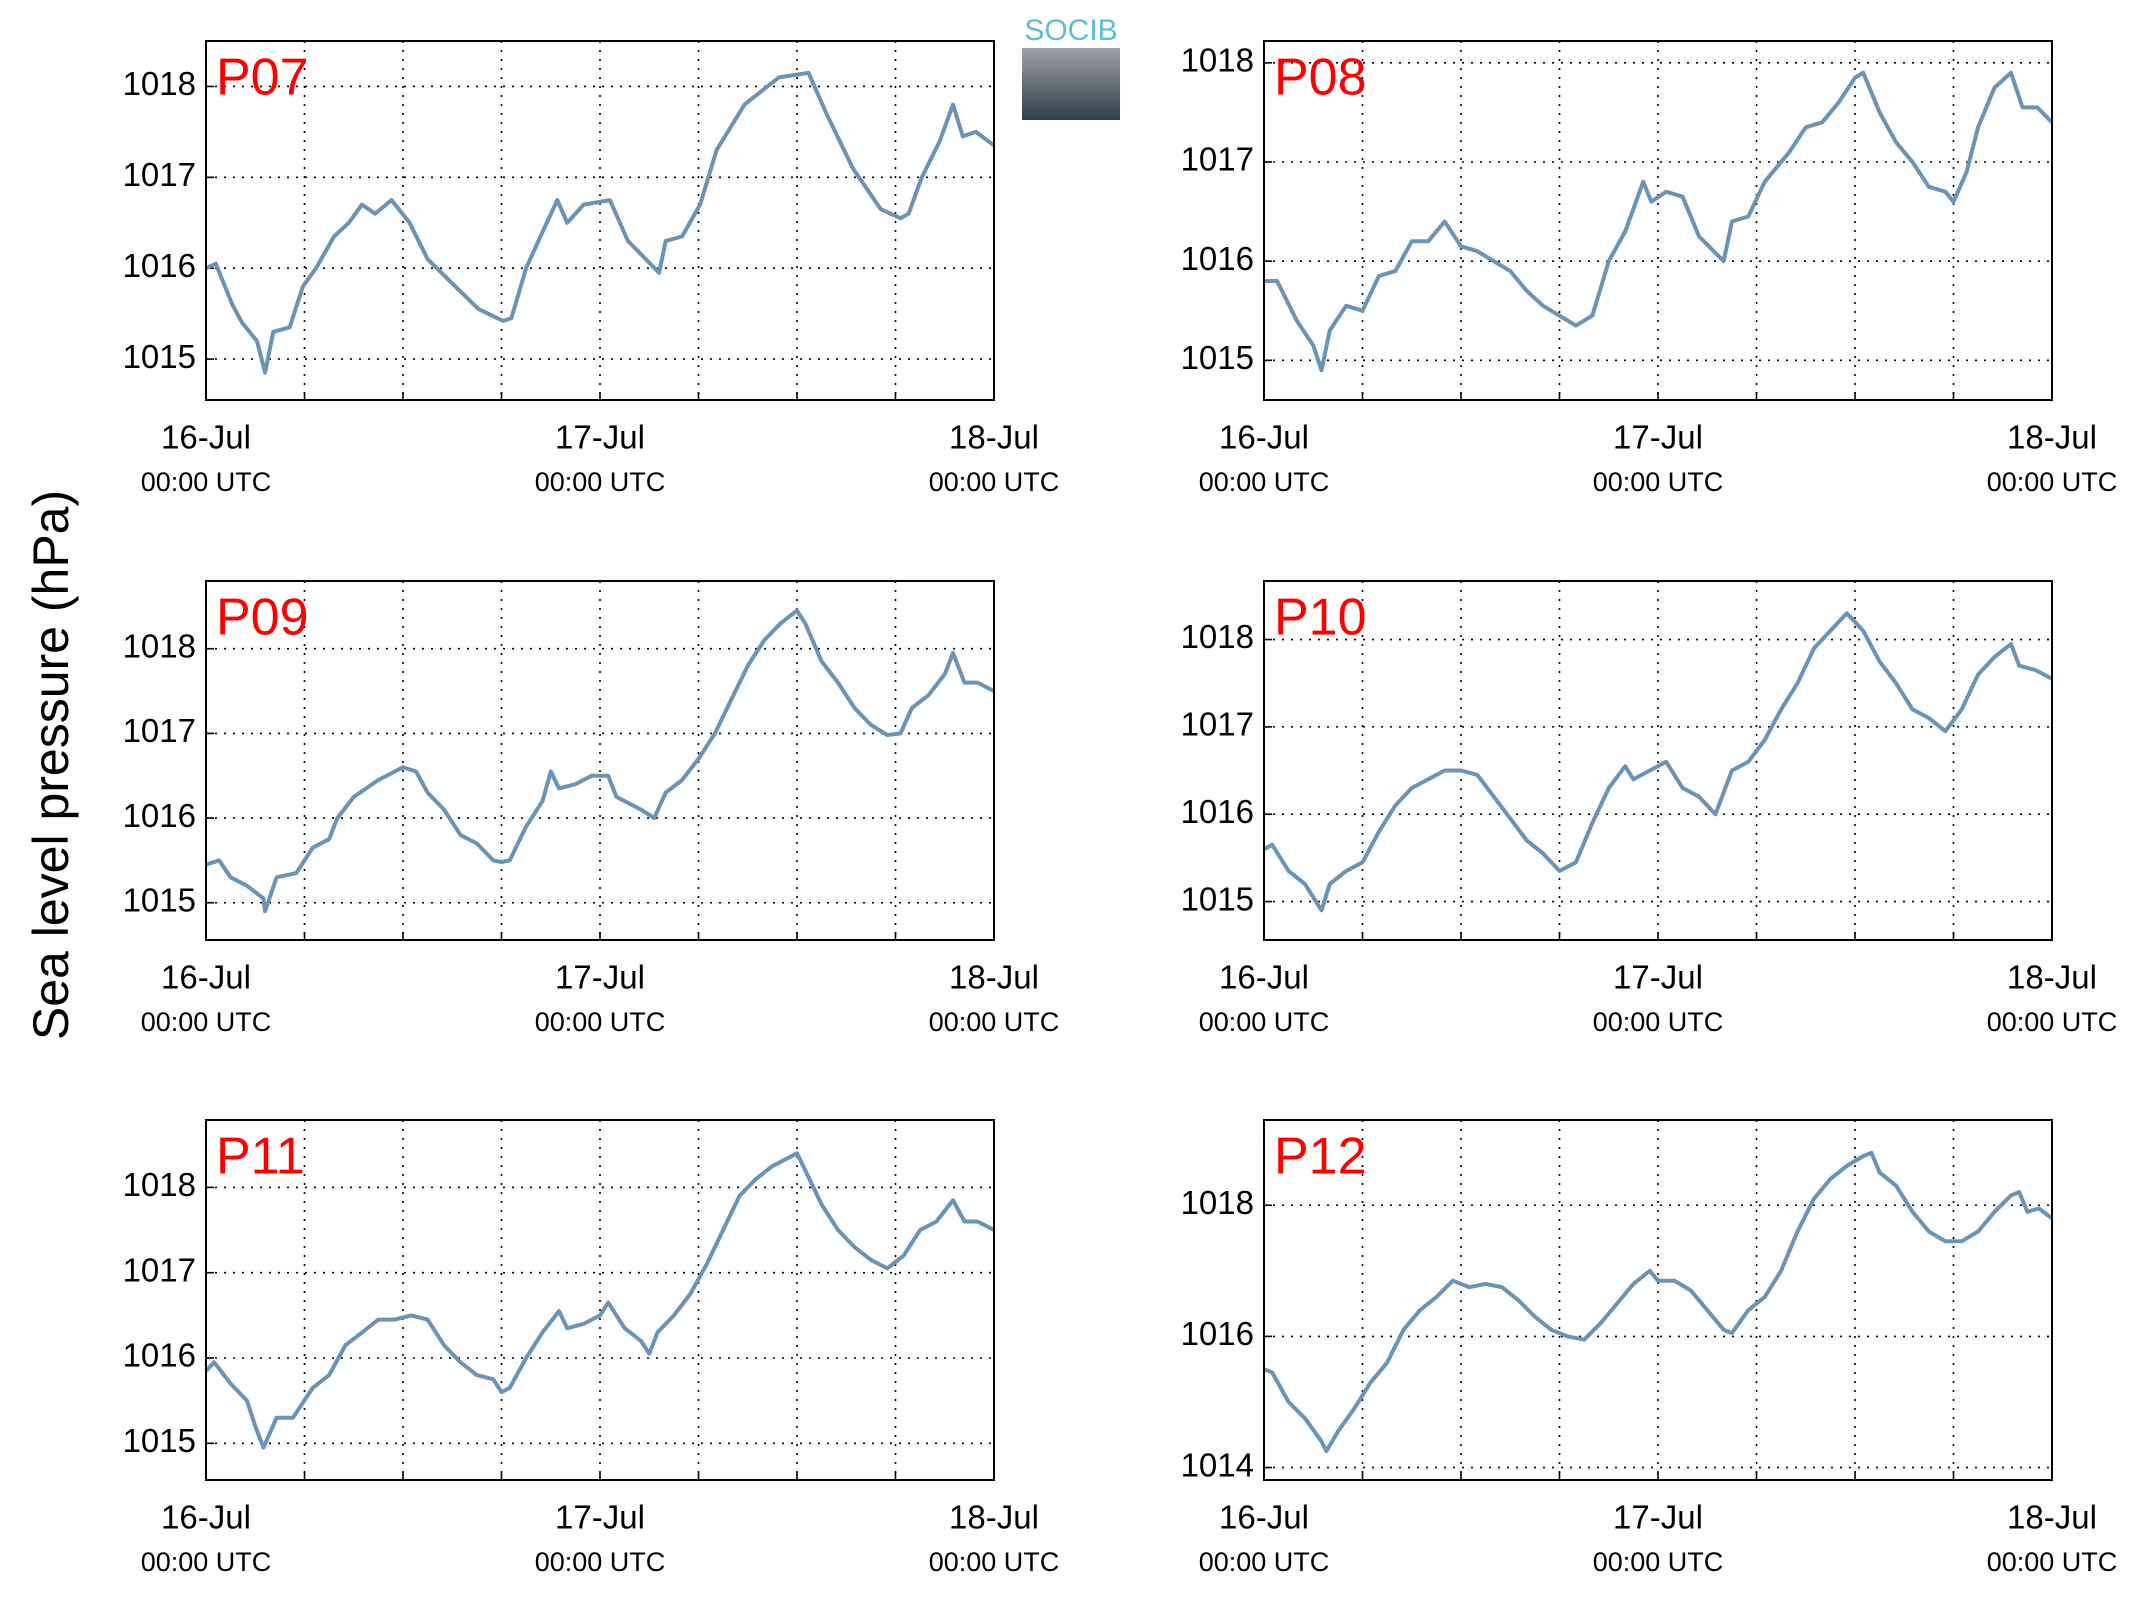  I want to click on chart-title: P09, so click(262, 618).